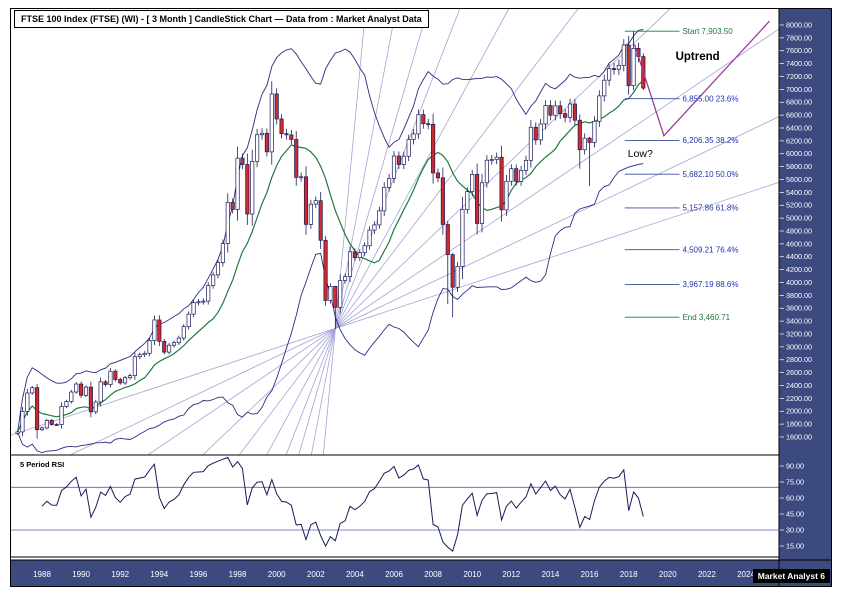 The width and height of the screenshot is (842, 595). What do you see at coordinates (799, 269) in the screenshot?
I see `price-axis-label: 4200.00` at bounding box center [799, 269].